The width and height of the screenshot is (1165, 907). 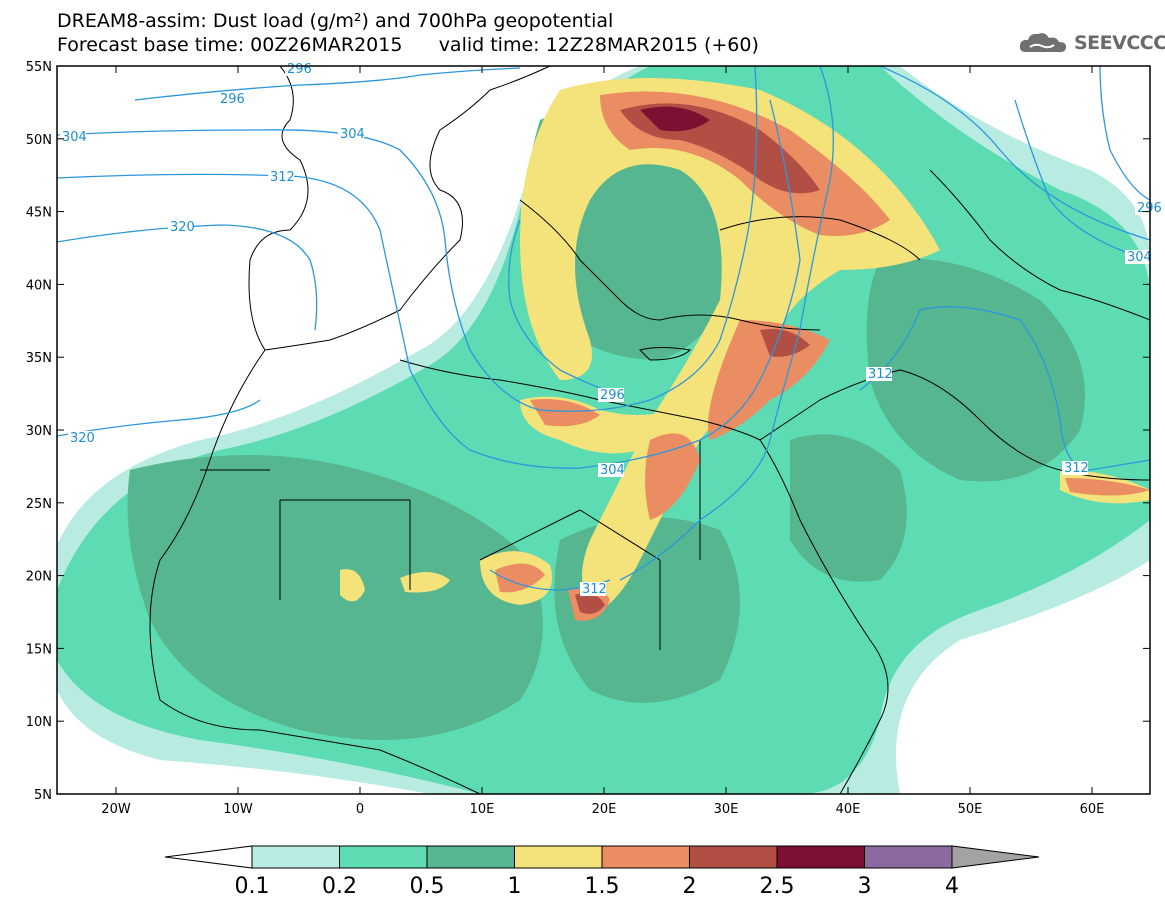 What do you see at coordinates (43, 795) in the screenshot?
I see `lat-label: 5N` at bounding box center [43, 795].